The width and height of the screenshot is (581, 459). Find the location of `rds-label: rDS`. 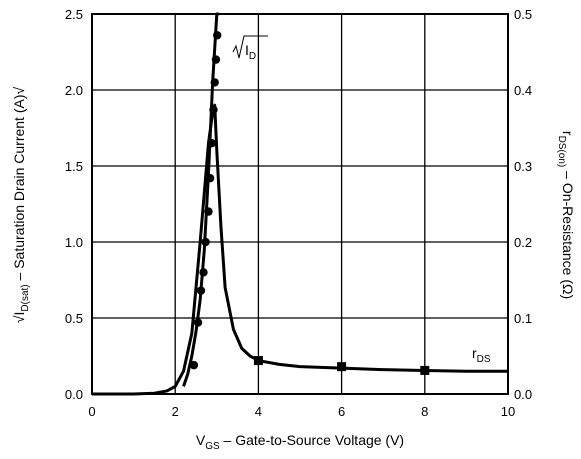

rds-label: rDS is located at coordinates (481, 355).